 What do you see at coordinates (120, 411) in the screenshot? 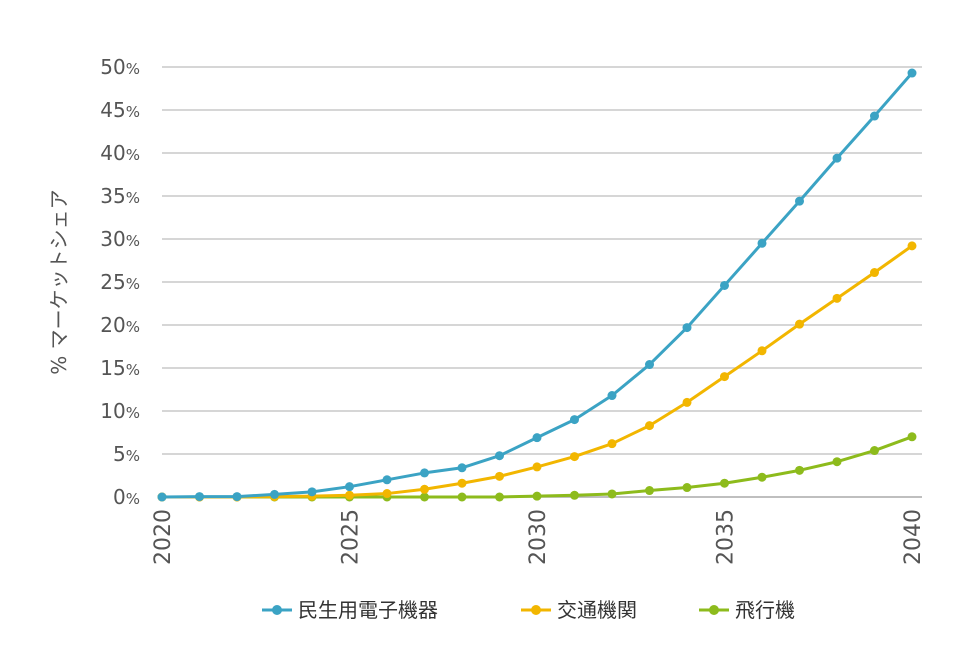
I see `y-tick-label: 10%` at bounding box center [120, 411].